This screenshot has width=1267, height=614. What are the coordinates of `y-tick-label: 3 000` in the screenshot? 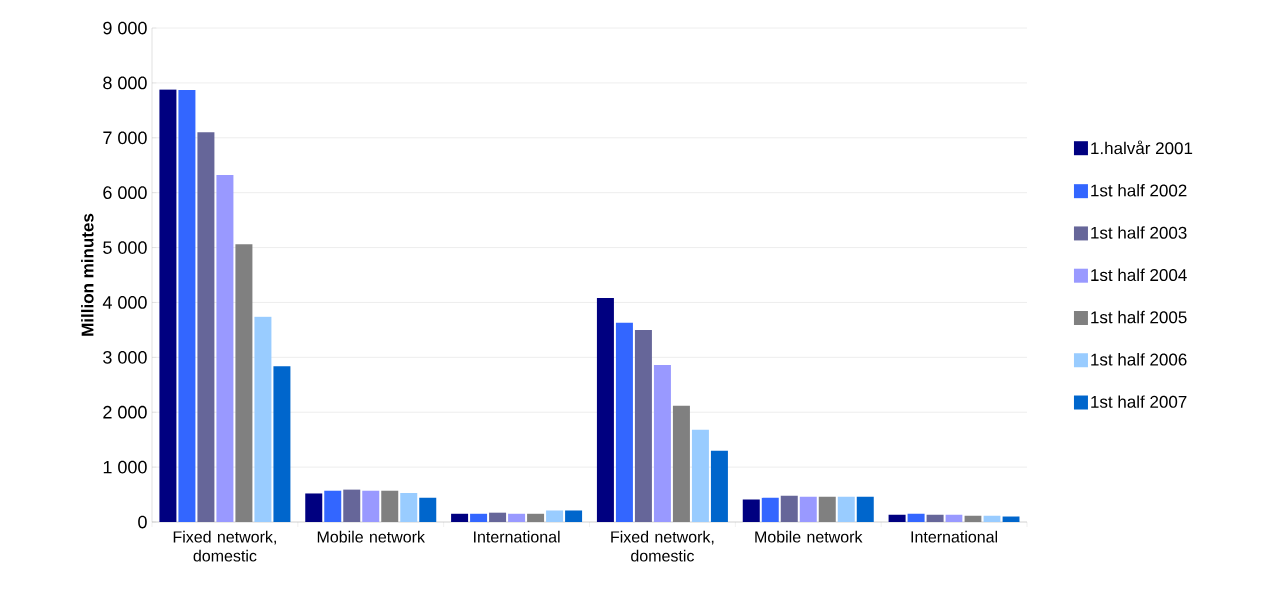 It's located at (125, 357).